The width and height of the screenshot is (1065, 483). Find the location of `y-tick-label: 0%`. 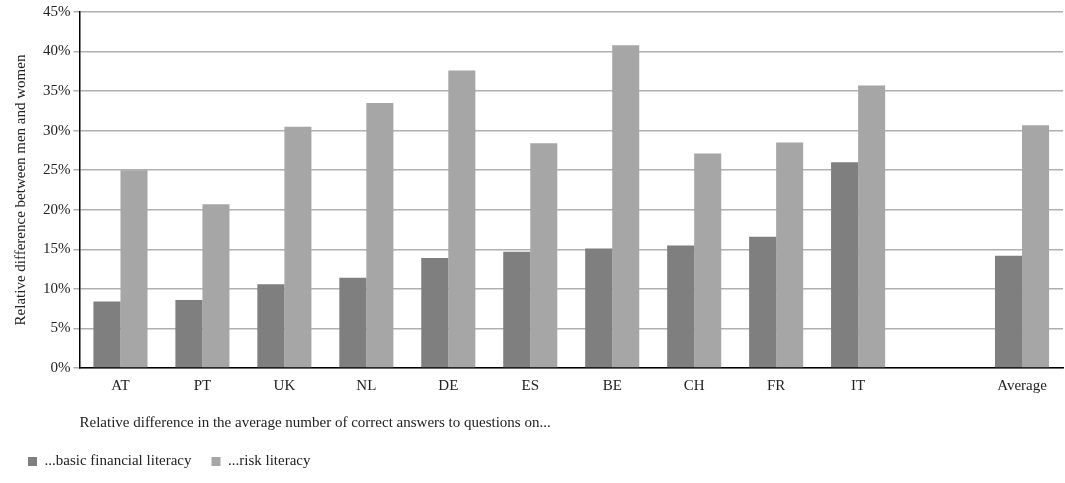

y-tick-label: 0% is located at coordinates (60, 366).